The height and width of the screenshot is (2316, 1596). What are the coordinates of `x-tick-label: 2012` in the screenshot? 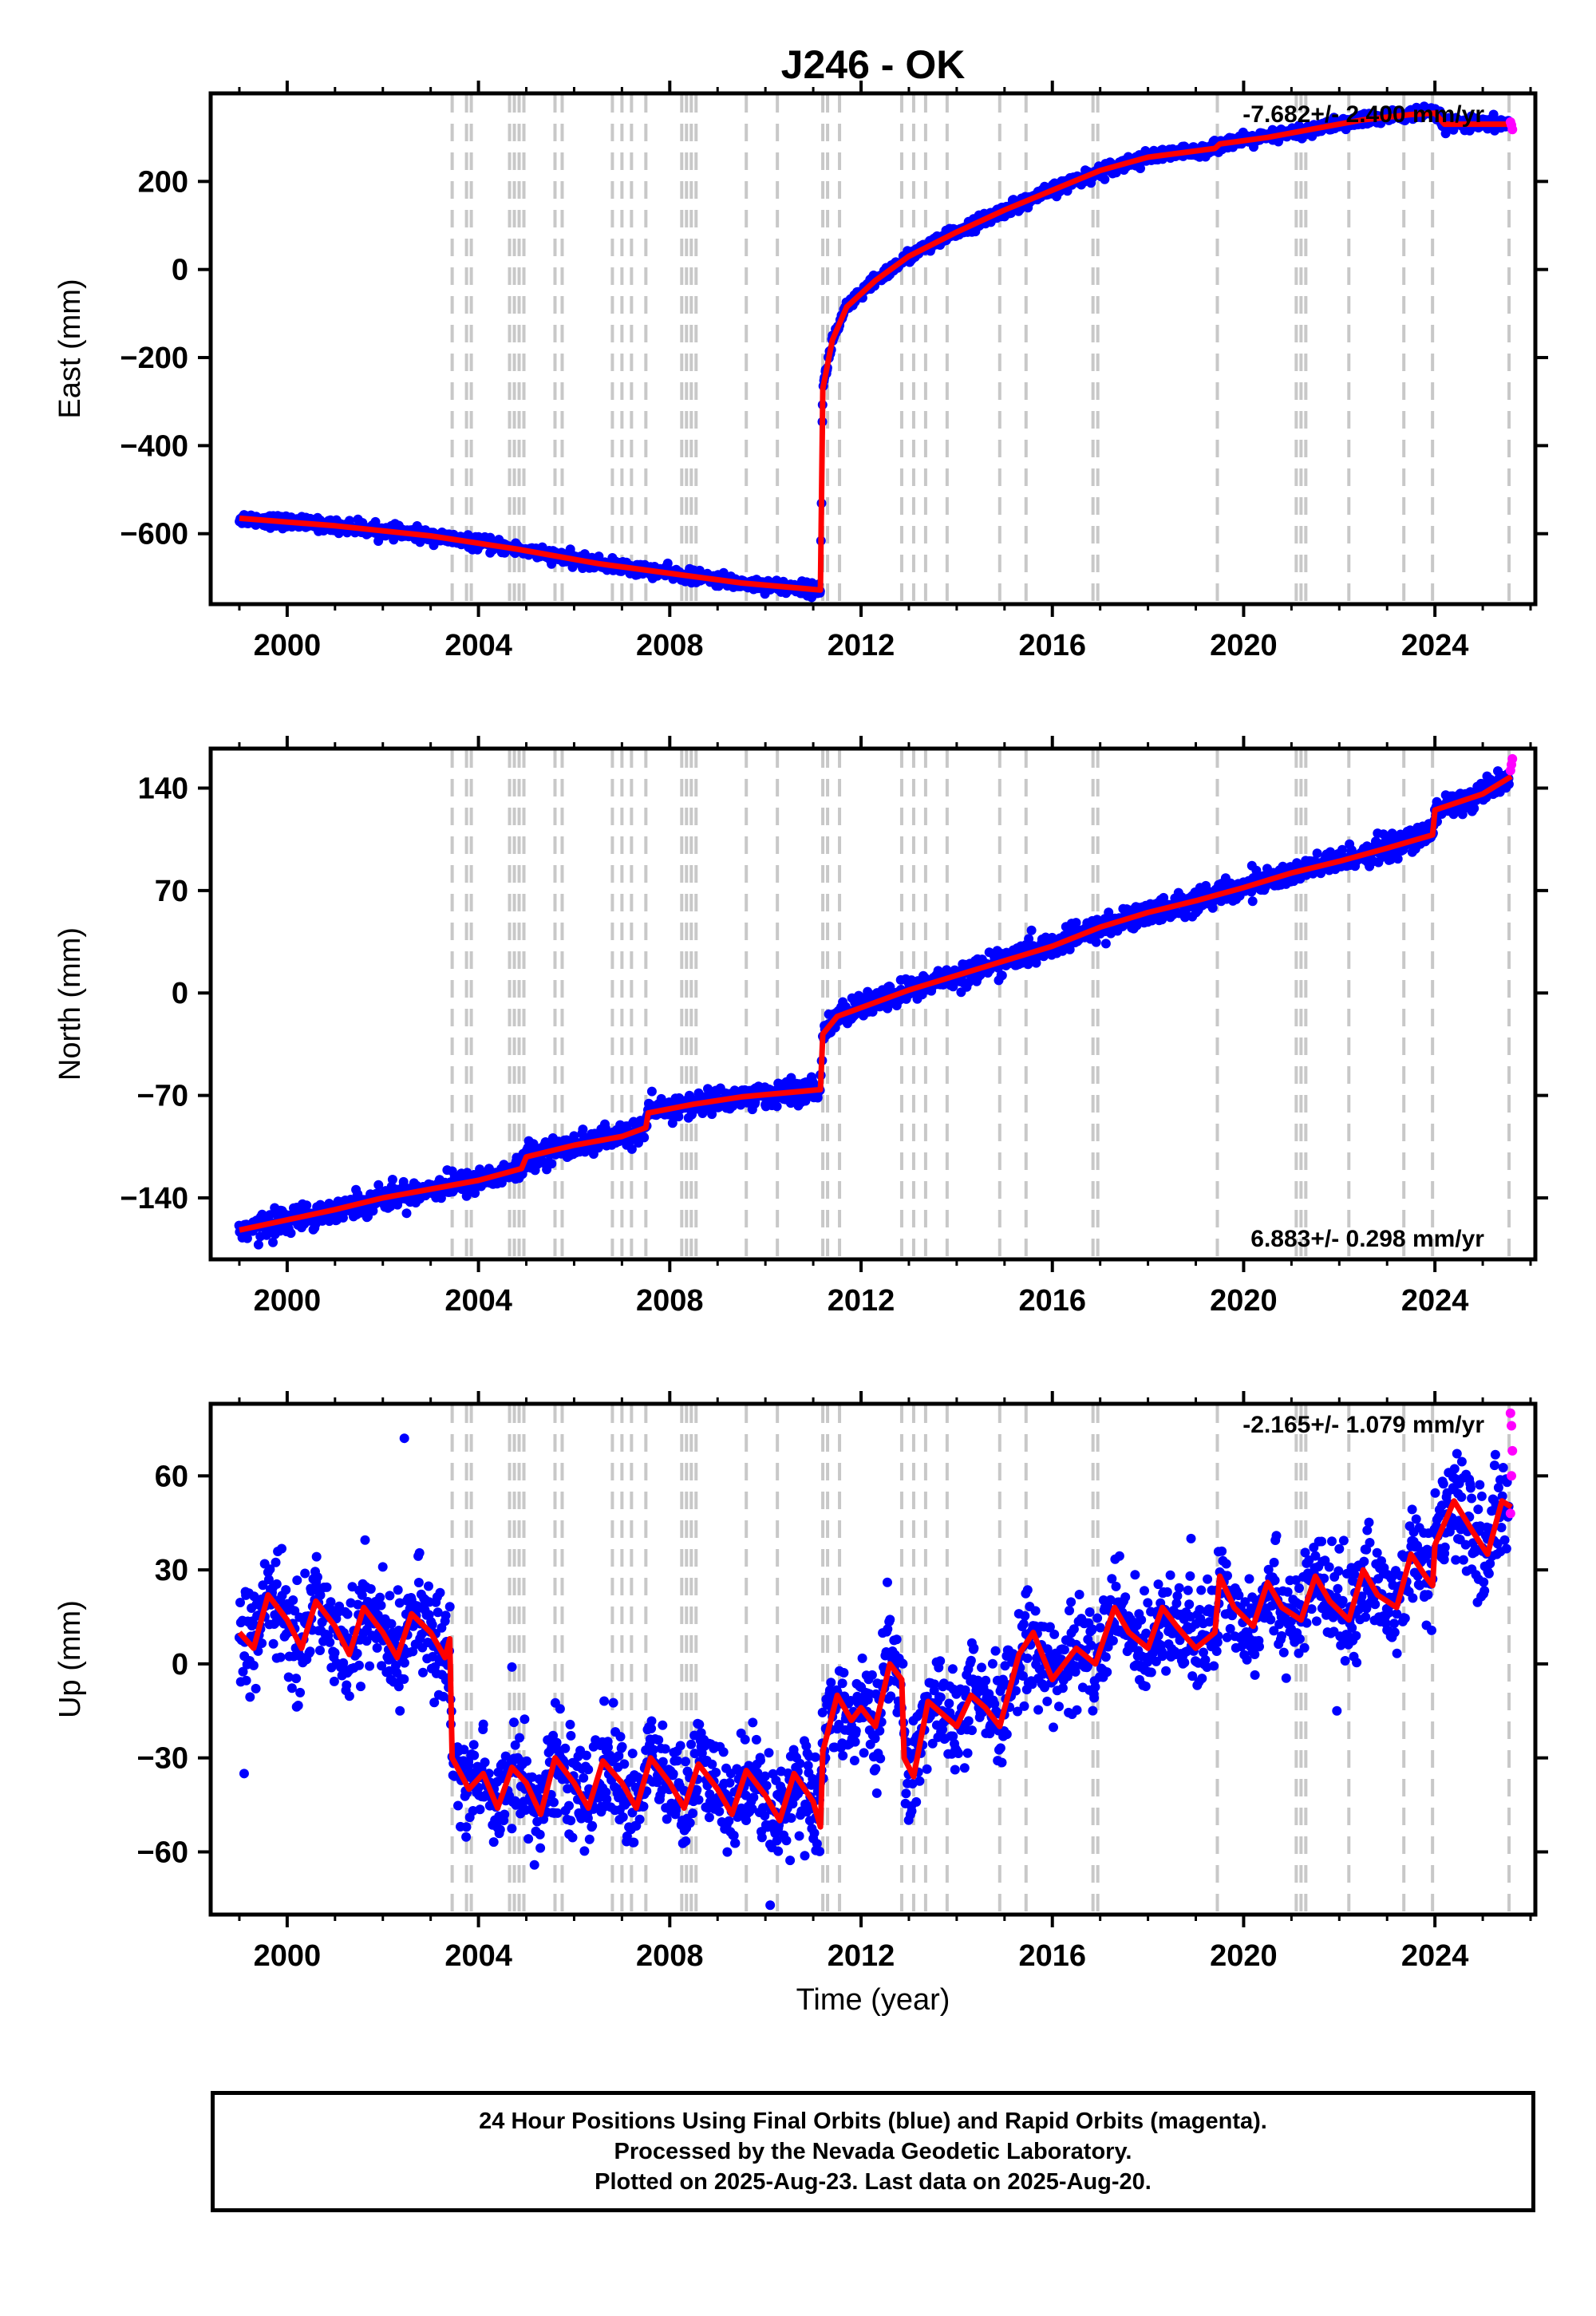 It's located at (861, 1301).